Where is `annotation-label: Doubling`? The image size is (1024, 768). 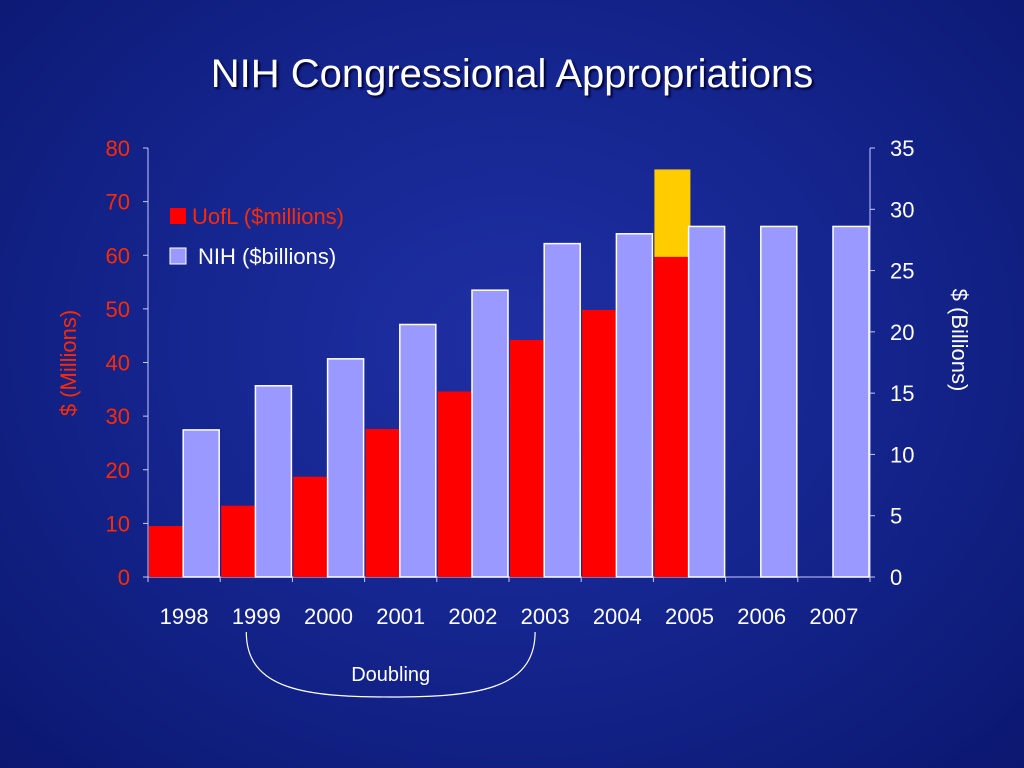
annotation-label: Doubling is located at coordinates (390, 675).